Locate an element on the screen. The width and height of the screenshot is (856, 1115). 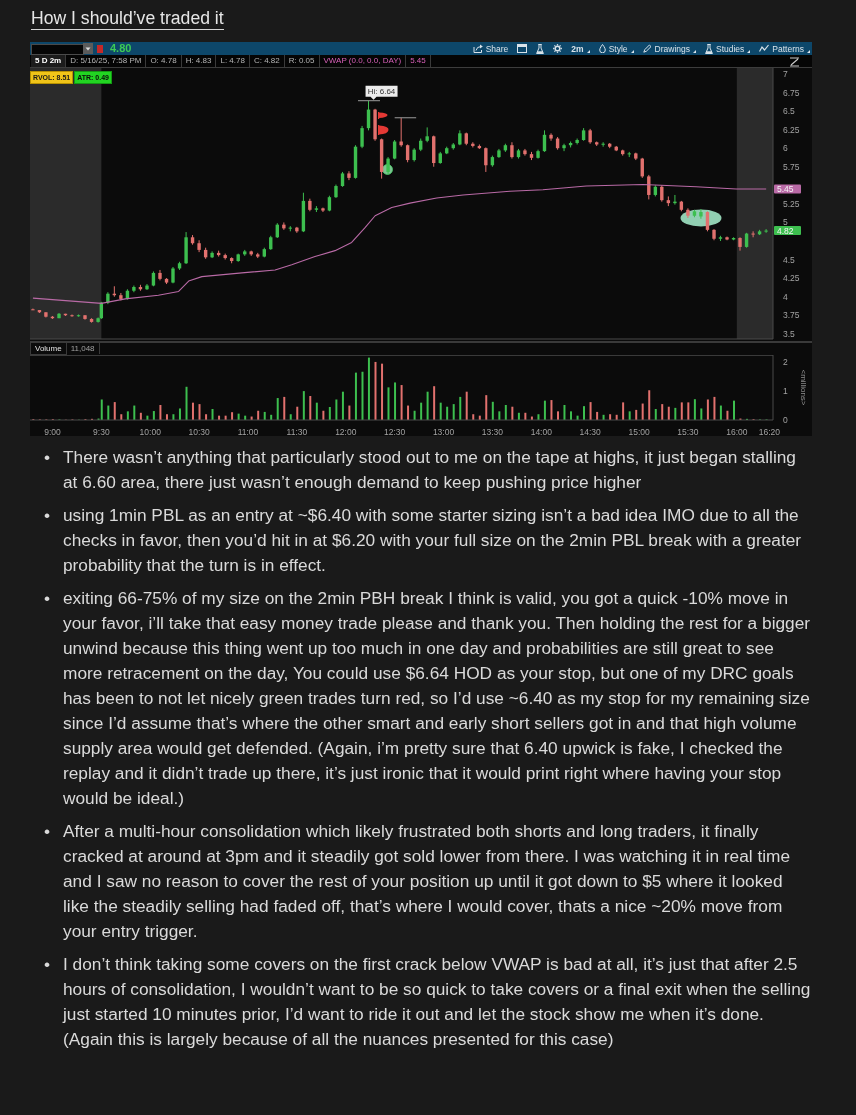
y-tick-label: 6.25 is located at coordinates (791, 129).